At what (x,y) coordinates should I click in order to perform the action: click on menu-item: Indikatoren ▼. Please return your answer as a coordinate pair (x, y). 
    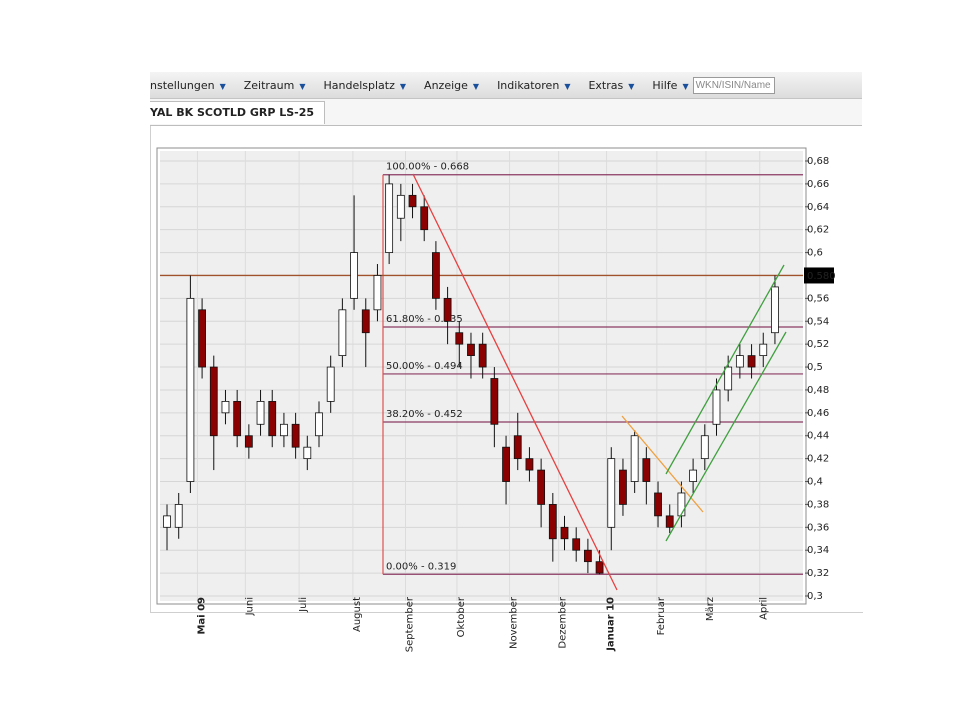
    Looking at the image, I should click on (542, 85).